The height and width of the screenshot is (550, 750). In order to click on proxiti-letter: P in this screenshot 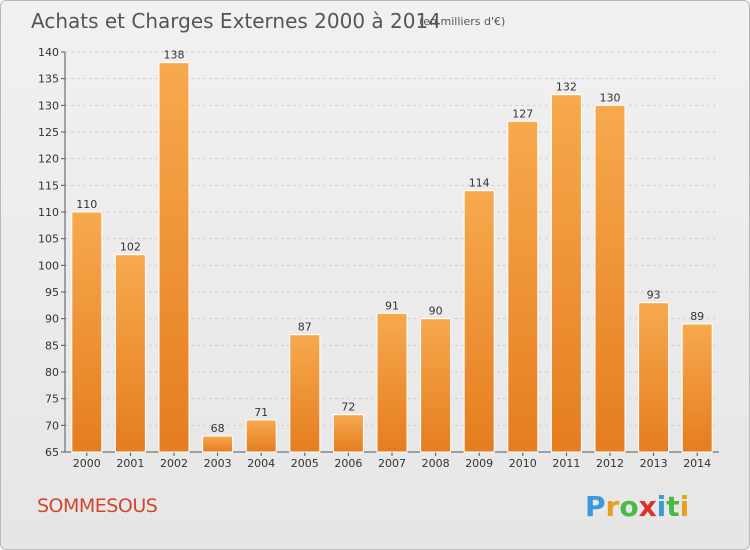, I will do `click(595, 506)`.